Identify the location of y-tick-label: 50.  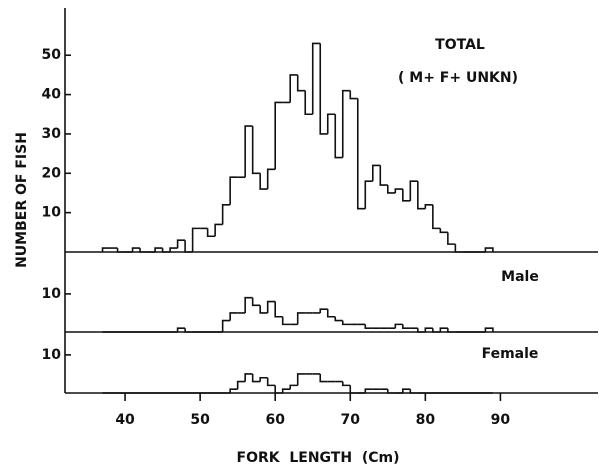
(52, 55).